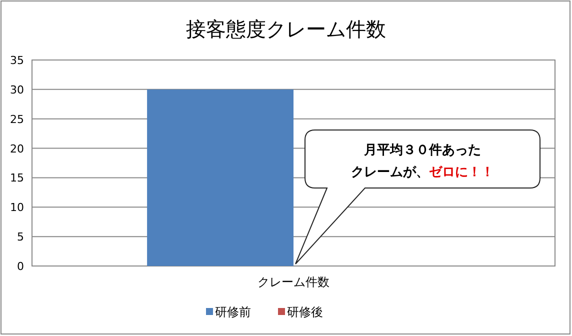 The image size is (572, 336). Describe the element at coordinates (20, 266) in the screenshot. I see `y-tick-label: 0` at that location.